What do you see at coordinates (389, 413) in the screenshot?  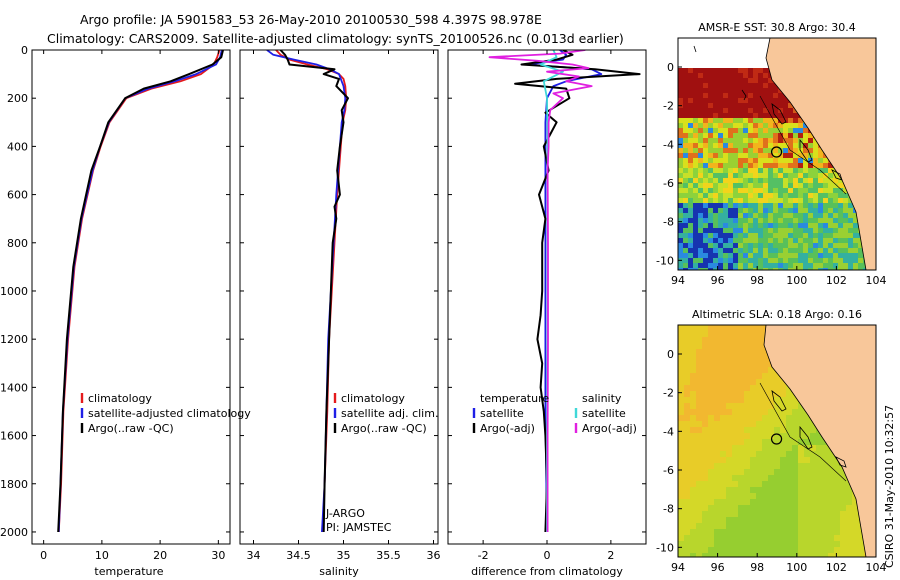 I see `legend-label: satellite adj. clim.` at bounding box center [389, 413].